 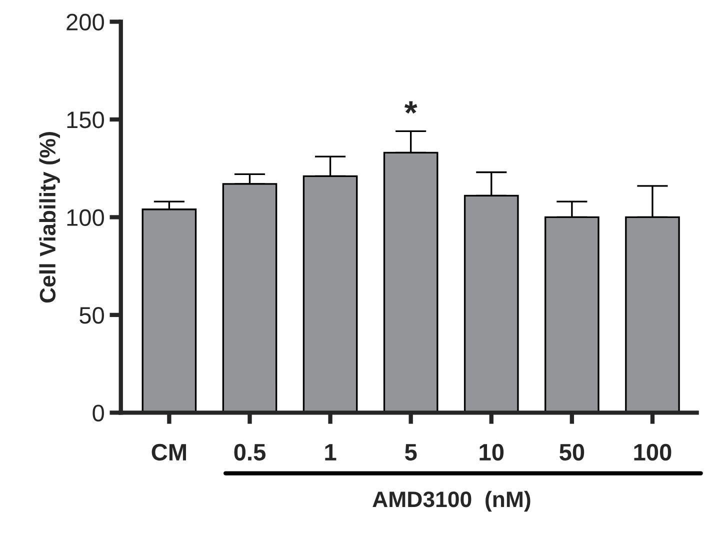 I want to click on annotation: *, so click(x=411, y=107).